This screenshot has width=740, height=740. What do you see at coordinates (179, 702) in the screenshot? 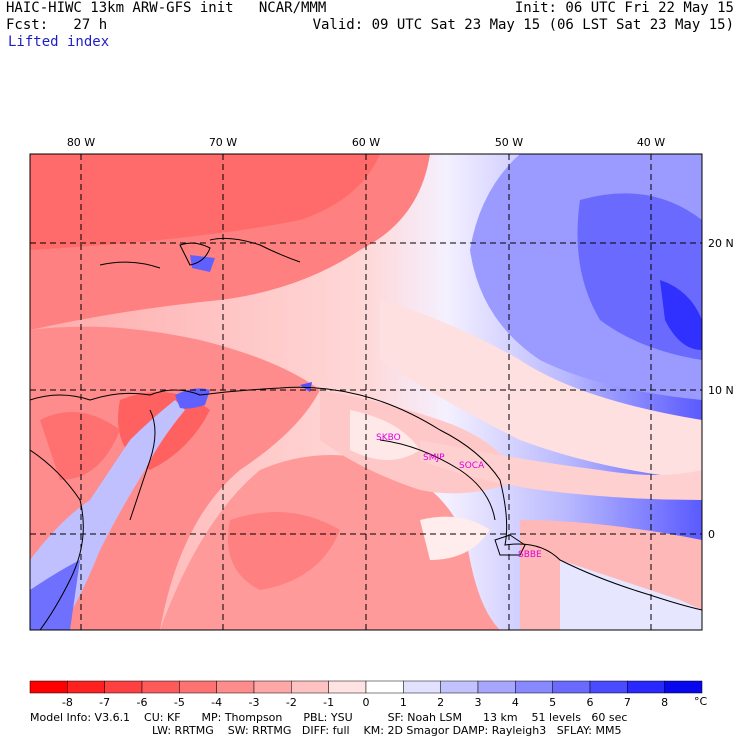
I see `colorbar-tick-label: -5` at bounding box center [179, 702].